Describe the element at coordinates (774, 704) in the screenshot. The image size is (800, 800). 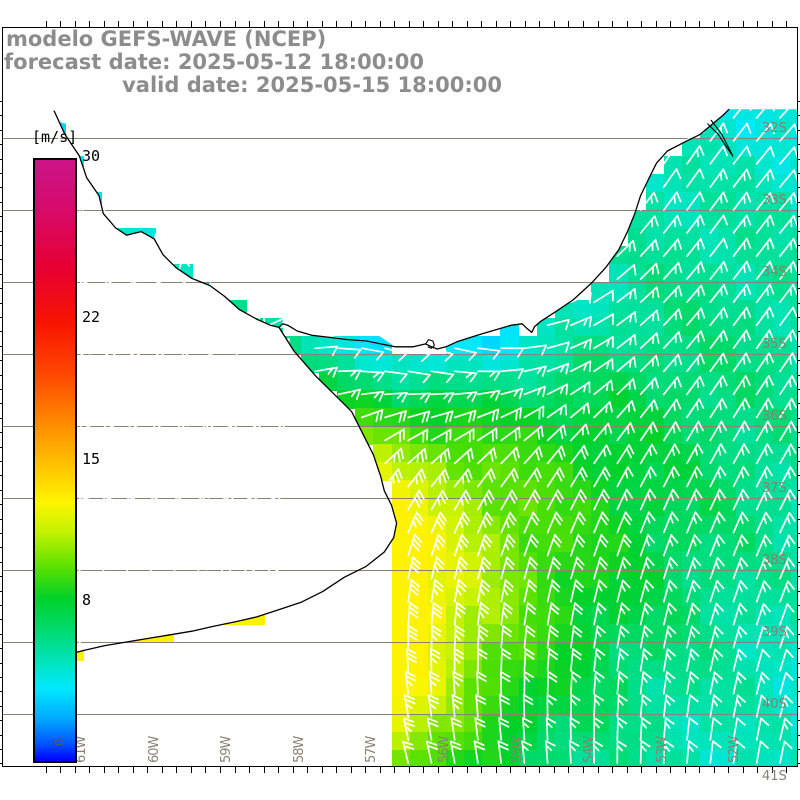
I see `lat-label: 40S` at that location.